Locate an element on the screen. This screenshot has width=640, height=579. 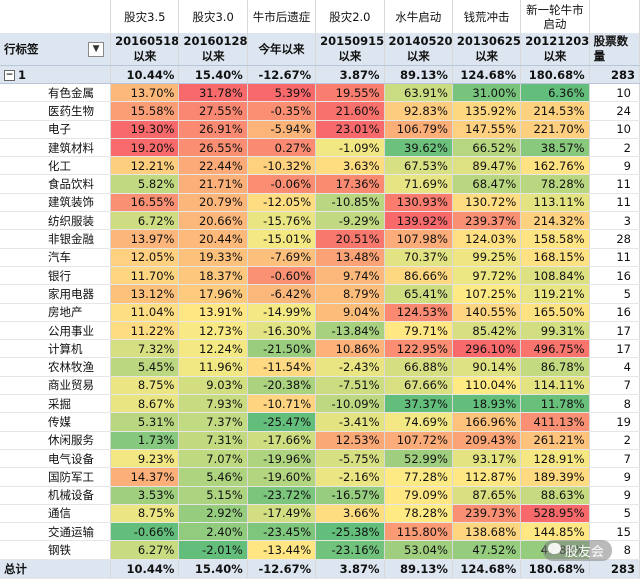
industry-name: 农林牧渔 is located at coordinates (56, 367).